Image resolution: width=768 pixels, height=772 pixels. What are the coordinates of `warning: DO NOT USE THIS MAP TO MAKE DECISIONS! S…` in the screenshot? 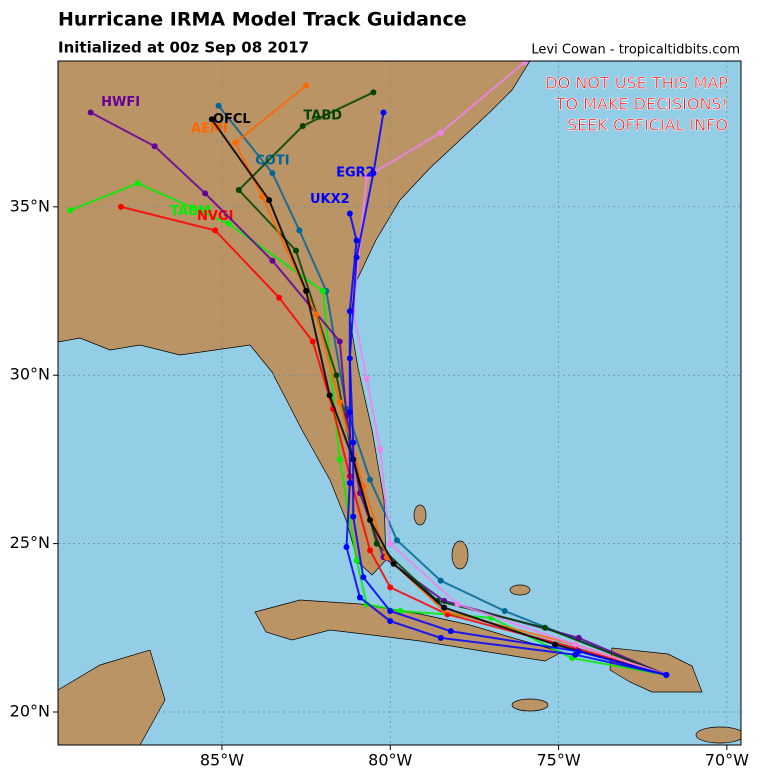 It's located at (637, 104).